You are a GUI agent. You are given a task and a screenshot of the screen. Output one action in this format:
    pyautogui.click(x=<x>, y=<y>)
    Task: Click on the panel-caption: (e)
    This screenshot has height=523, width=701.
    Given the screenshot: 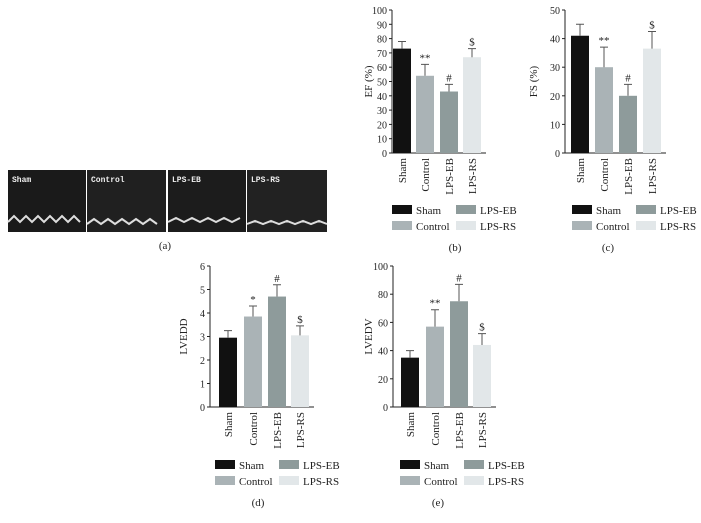 What is the action you would take?
    pyautogui.click(x=438, y=503)
    